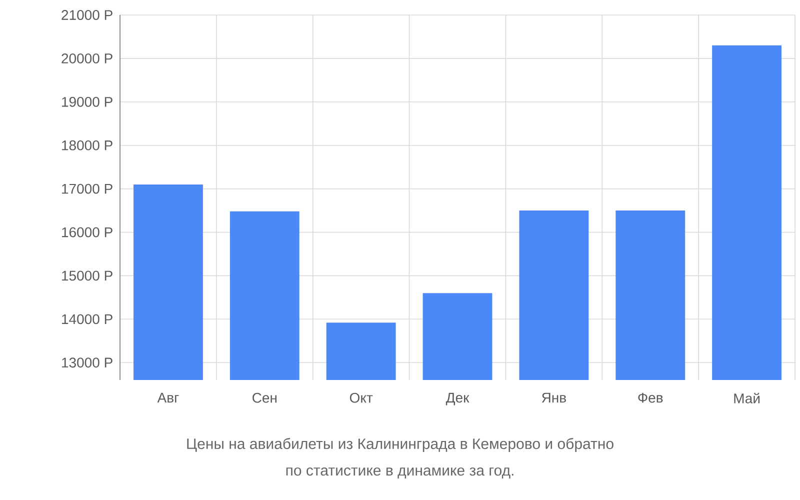 The width and height of the screenshot is (800, 500). I want to click on x-tick-label: Май, so click(747, 398).